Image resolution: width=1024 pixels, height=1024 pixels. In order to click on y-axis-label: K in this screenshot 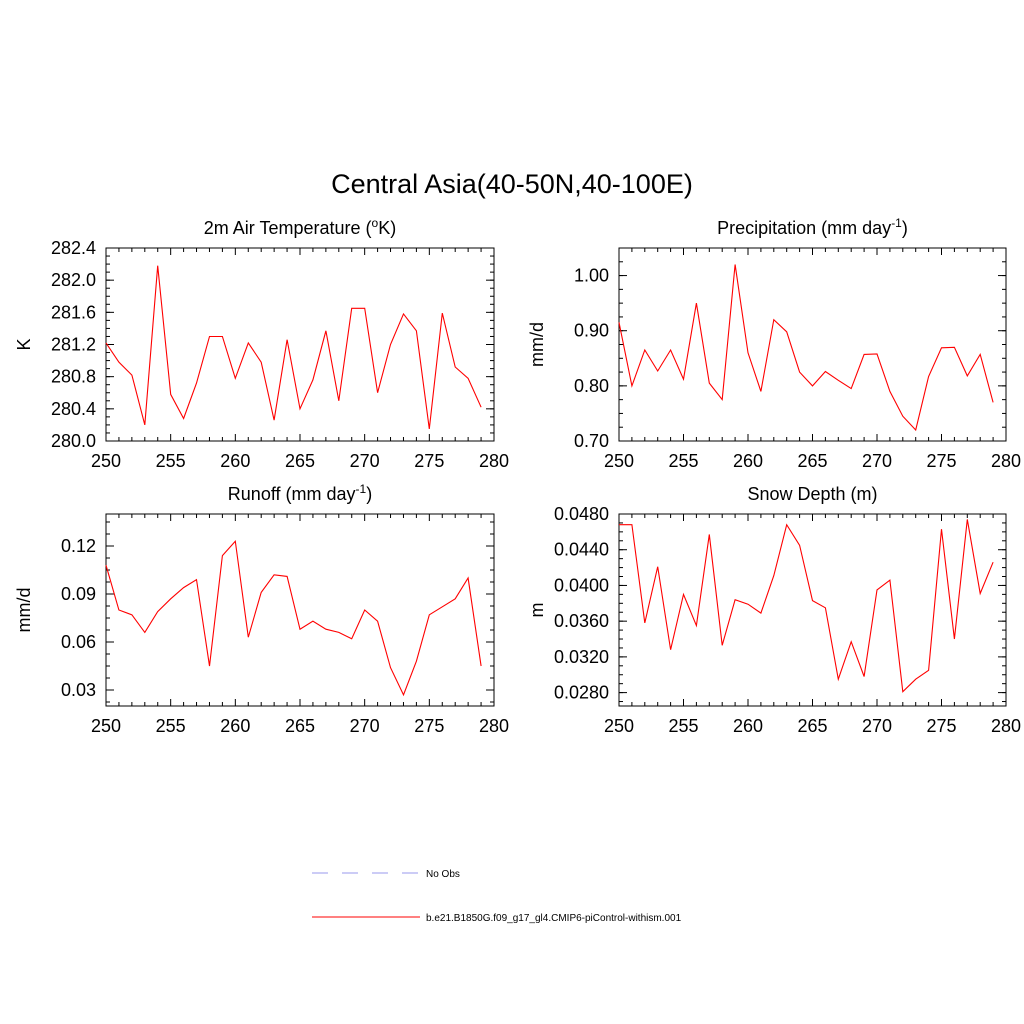, I will do `click(24, 344)`.